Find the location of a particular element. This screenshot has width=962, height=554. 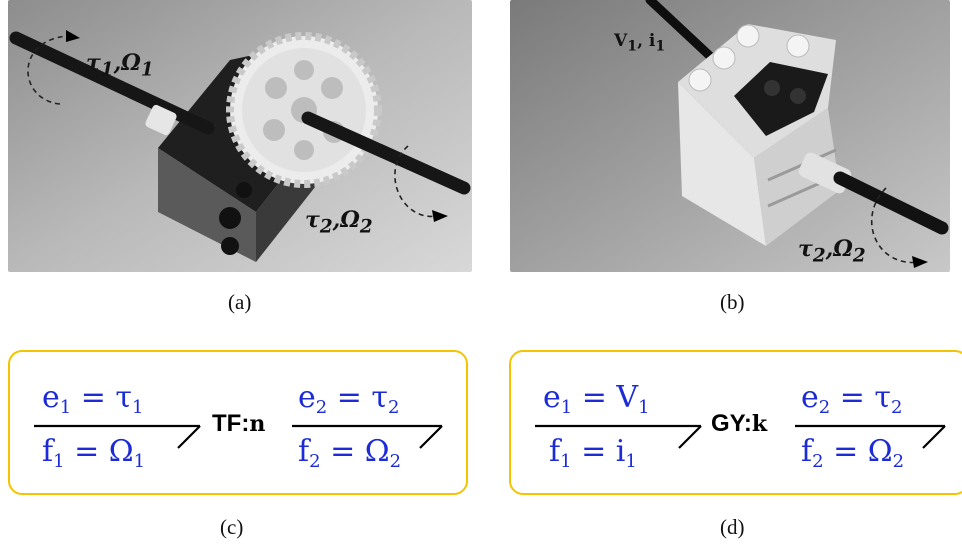

left-effort-c-text: e1 = τ1 is located at coordinates (93, 399).